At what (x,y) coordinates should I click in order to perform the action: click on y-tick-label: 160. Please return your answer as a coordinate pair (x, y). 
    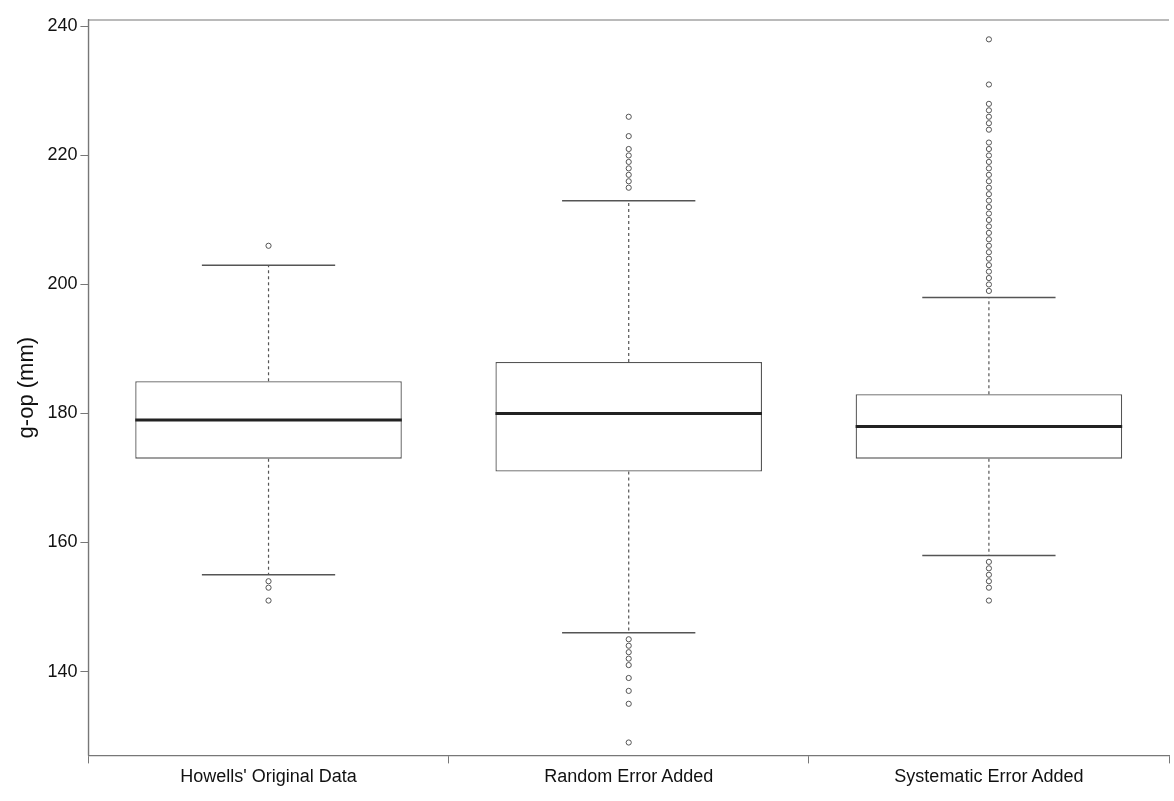
    Looking at the image, I should click on (62, 541).